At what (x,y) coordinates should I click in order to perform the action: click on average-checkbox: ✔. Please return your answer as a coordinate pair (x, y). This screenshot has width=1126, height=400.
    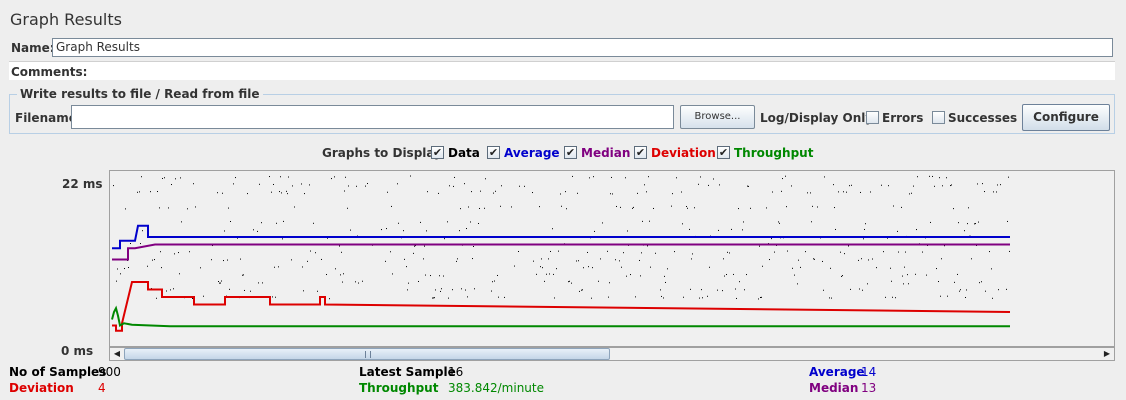
    Looking at the image, I should click on (493, 152).